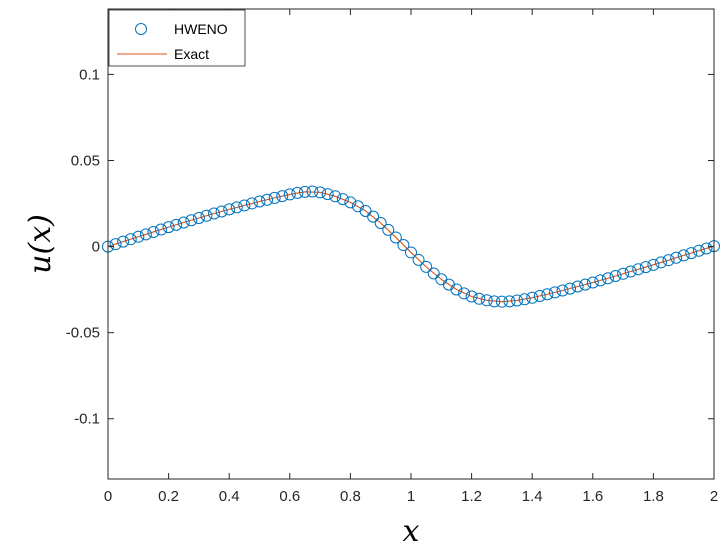 The image size is (721, 544). Describe the element at coordinates (411, 529) in the screenshot. I see `x-axis-label: x` at that location.